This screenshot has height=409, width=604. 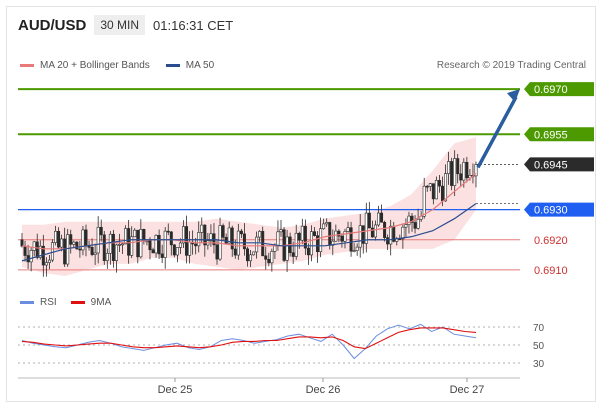 What do you see at coordinates (551, 90) in the screenshot?
I see `level-label-resistance: 0.6970` at bounding box center [551, 90].